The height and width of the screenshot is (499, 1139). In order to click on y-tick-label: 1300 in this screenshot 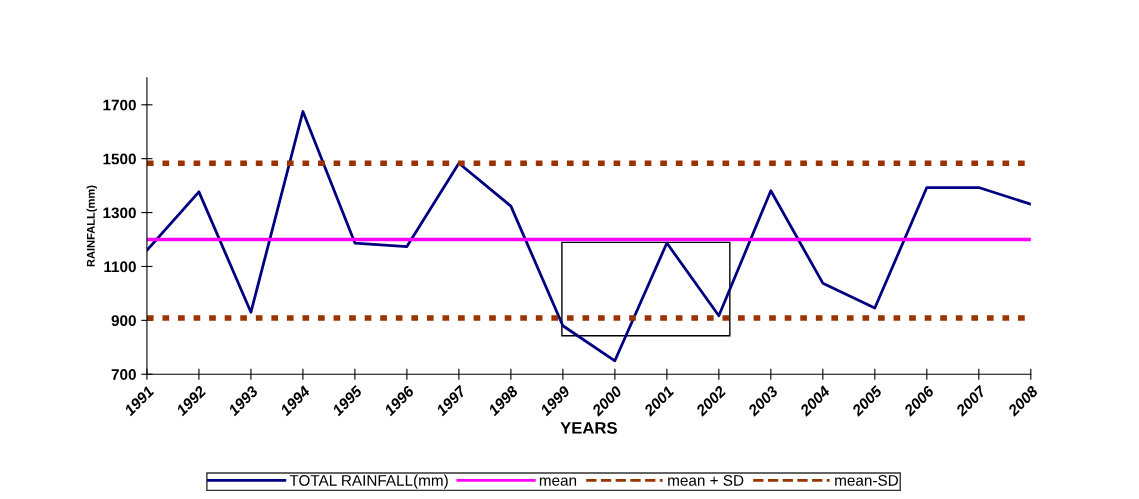, I will do `click(119, 213)`.